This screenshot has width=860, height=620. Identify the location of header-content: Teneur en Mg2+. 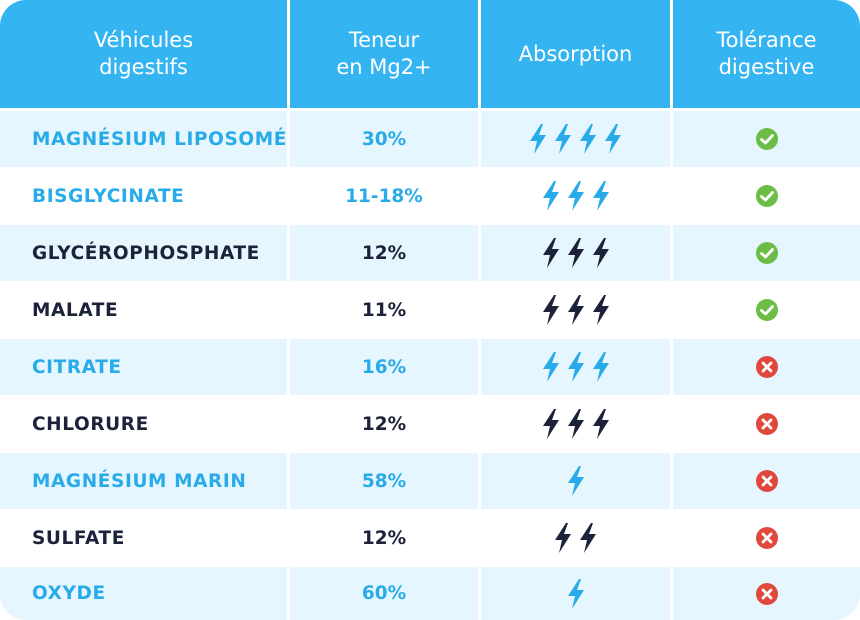
(382, 54).